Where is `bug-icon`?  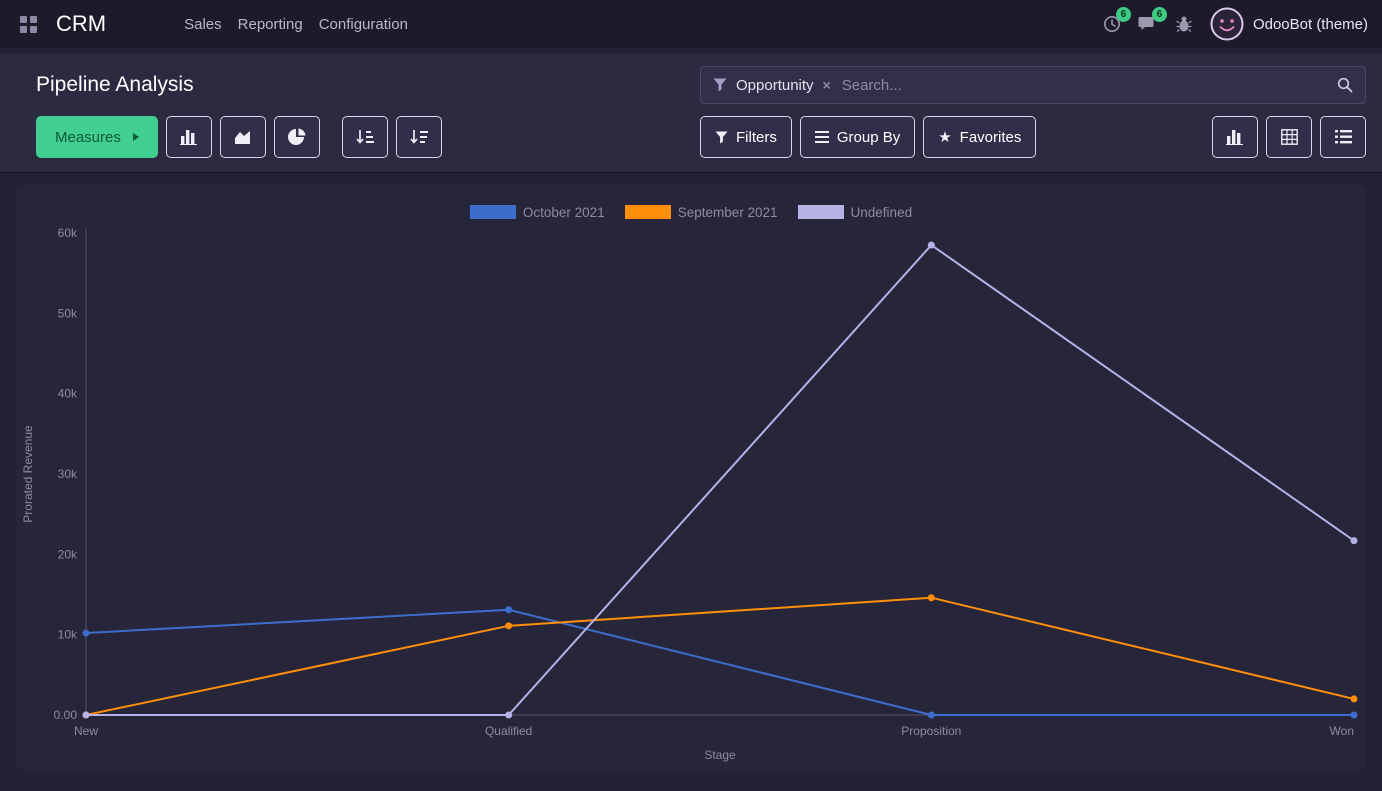
bug-icon is located at coordinates (1184, 24).